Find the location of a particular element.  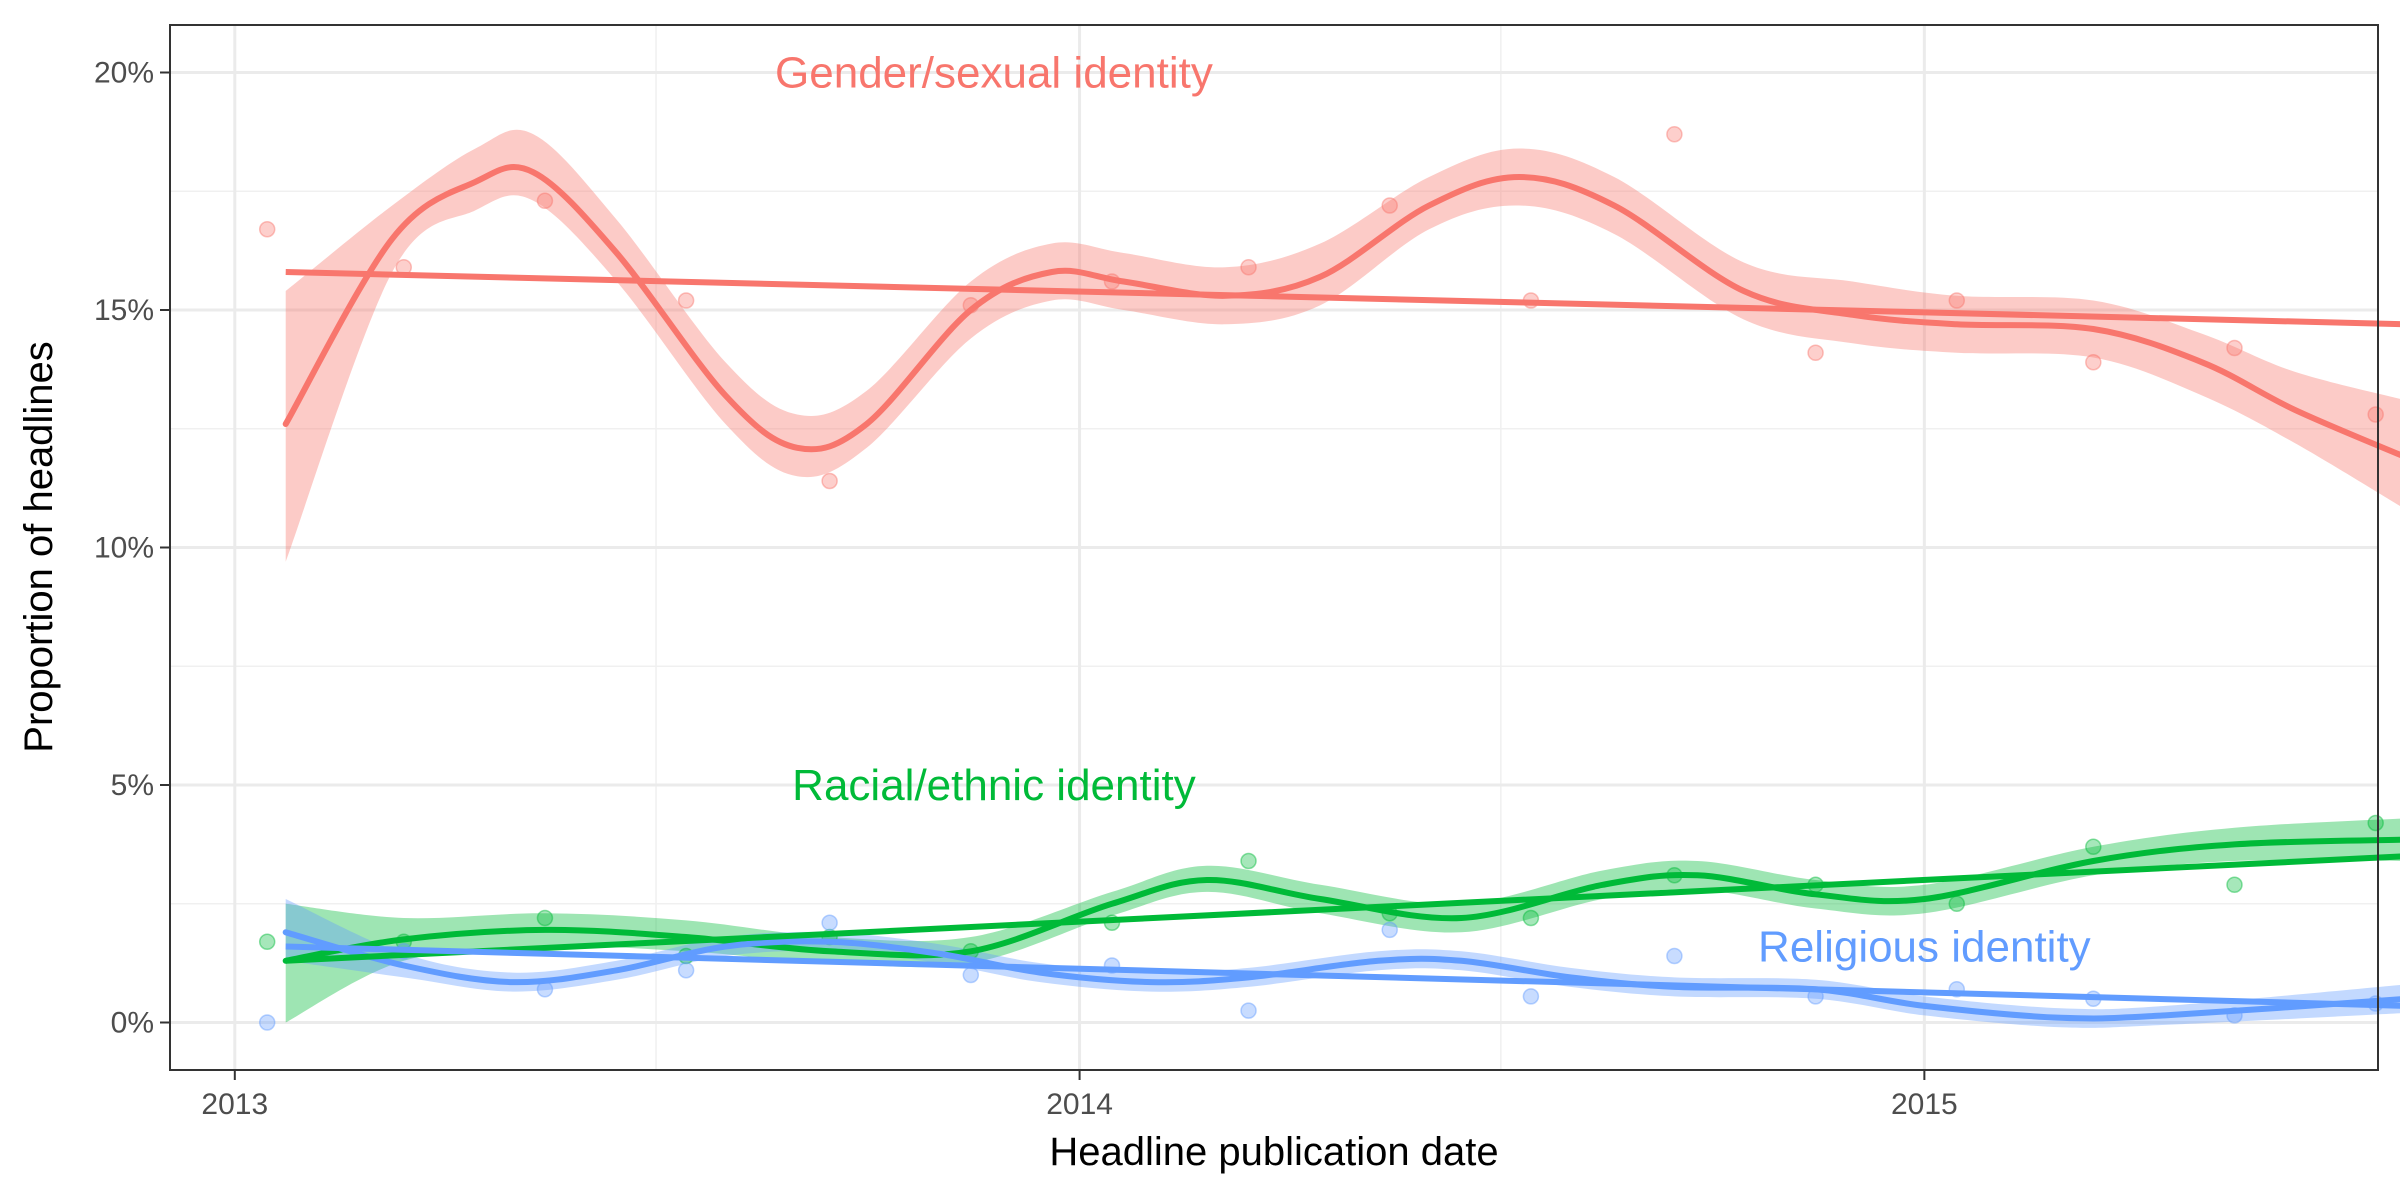

smooth-line-racial-ethnic-identity is located at coordinates (1341, 900).